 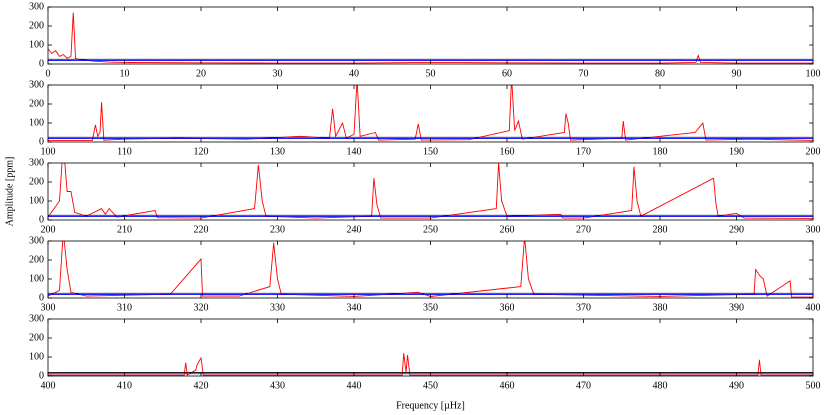 What do you see at coordinates (660, 73) in the screenshot?
I see `x-tick-label: 80` at bounding box center [660, 73].